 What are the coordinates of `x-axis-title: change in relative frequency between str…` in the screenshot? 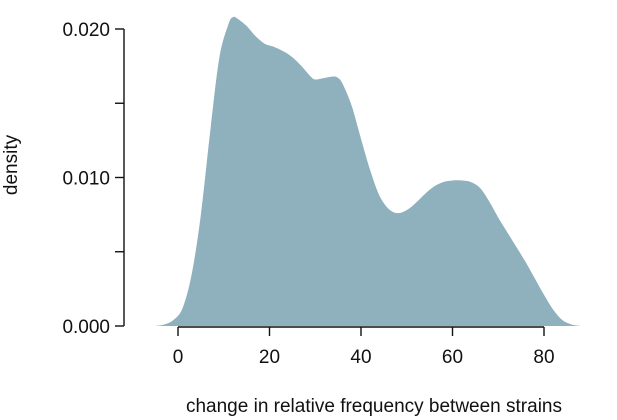 It's located at (374, 406).